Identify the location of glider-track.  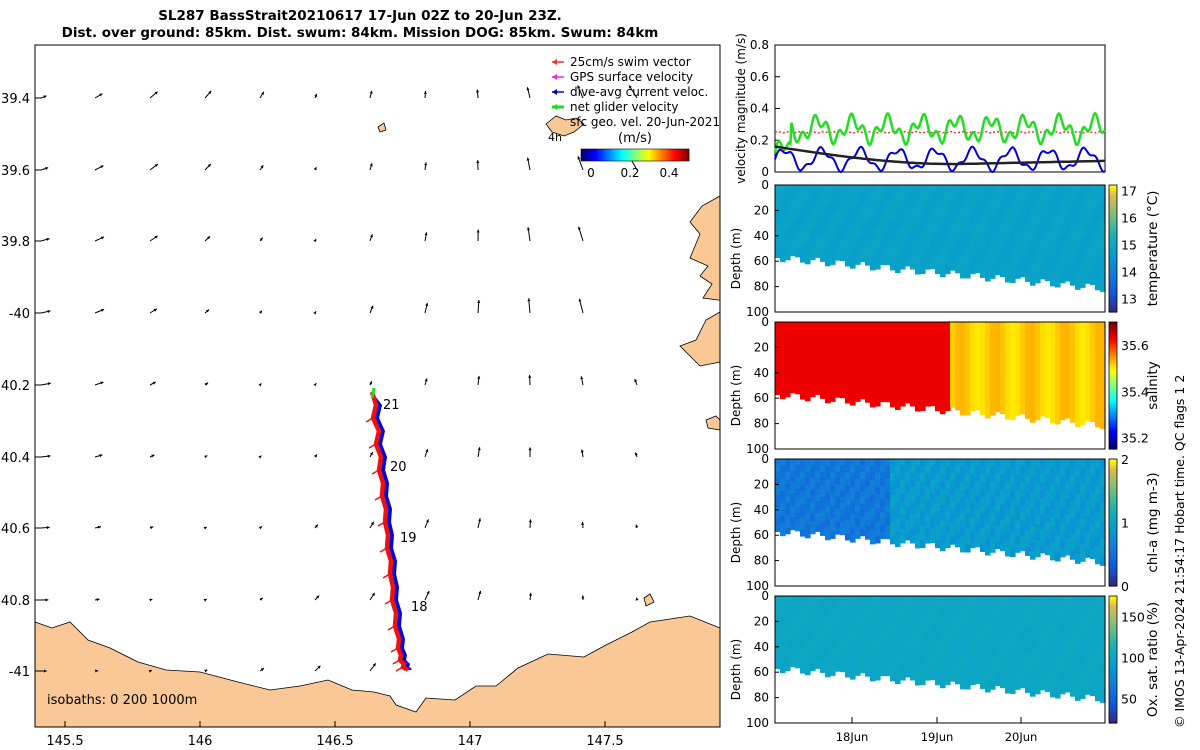
(388, 529).